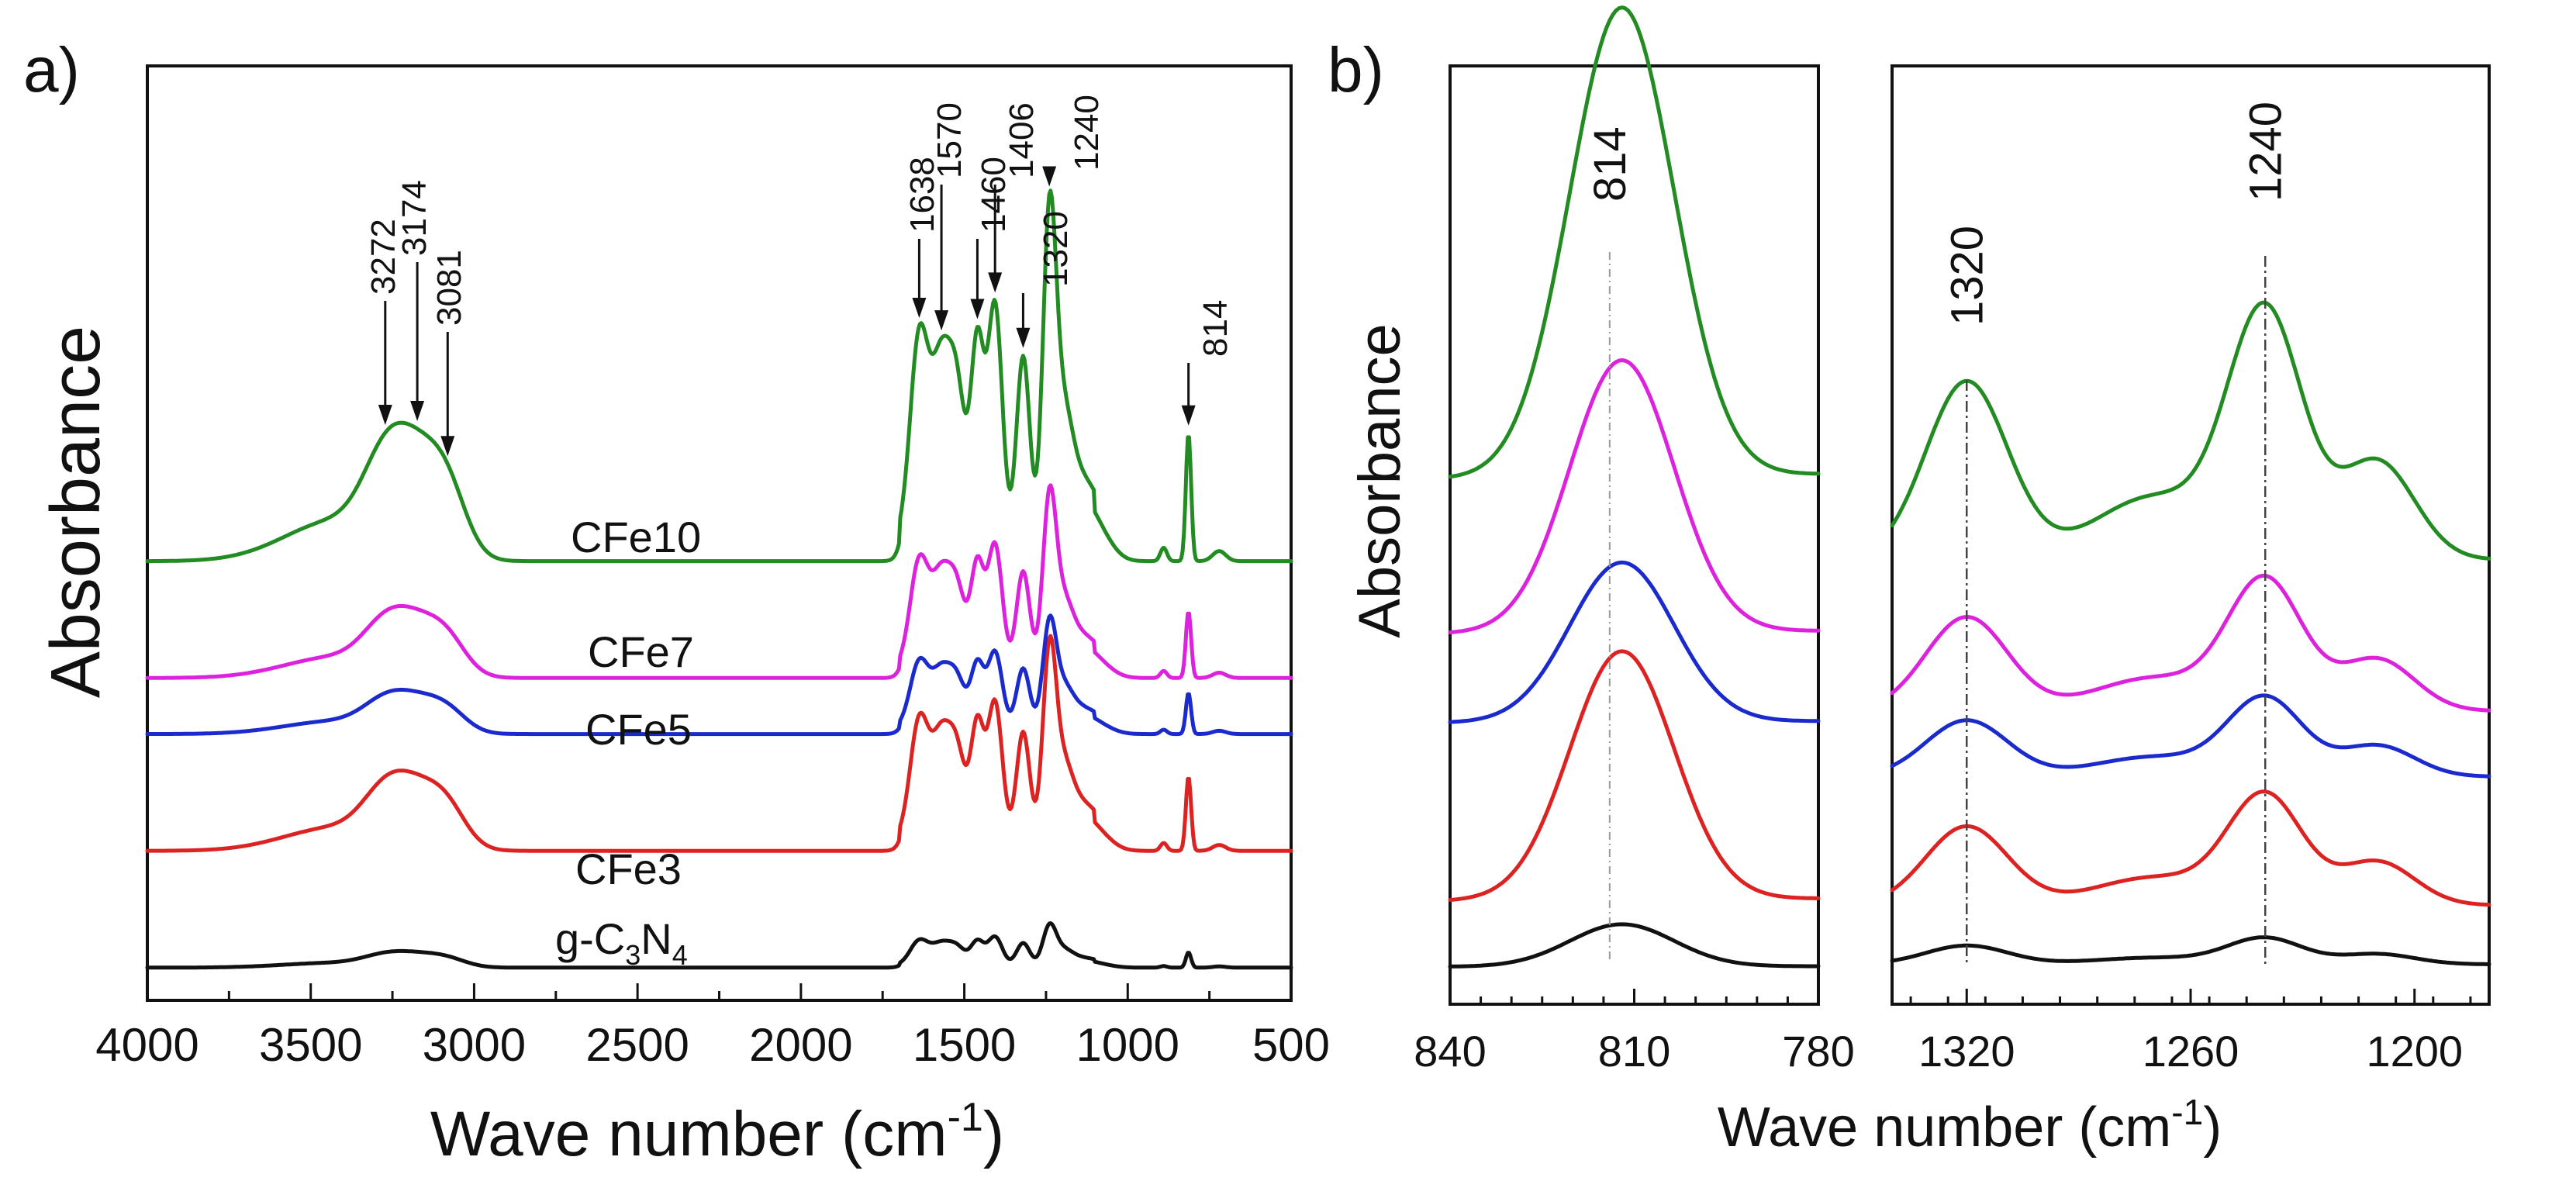 Image resolution: width=2576 pixels, height=1188 pixels. I want to click on series-label-cfe5: CFe5, so click(638, 729).